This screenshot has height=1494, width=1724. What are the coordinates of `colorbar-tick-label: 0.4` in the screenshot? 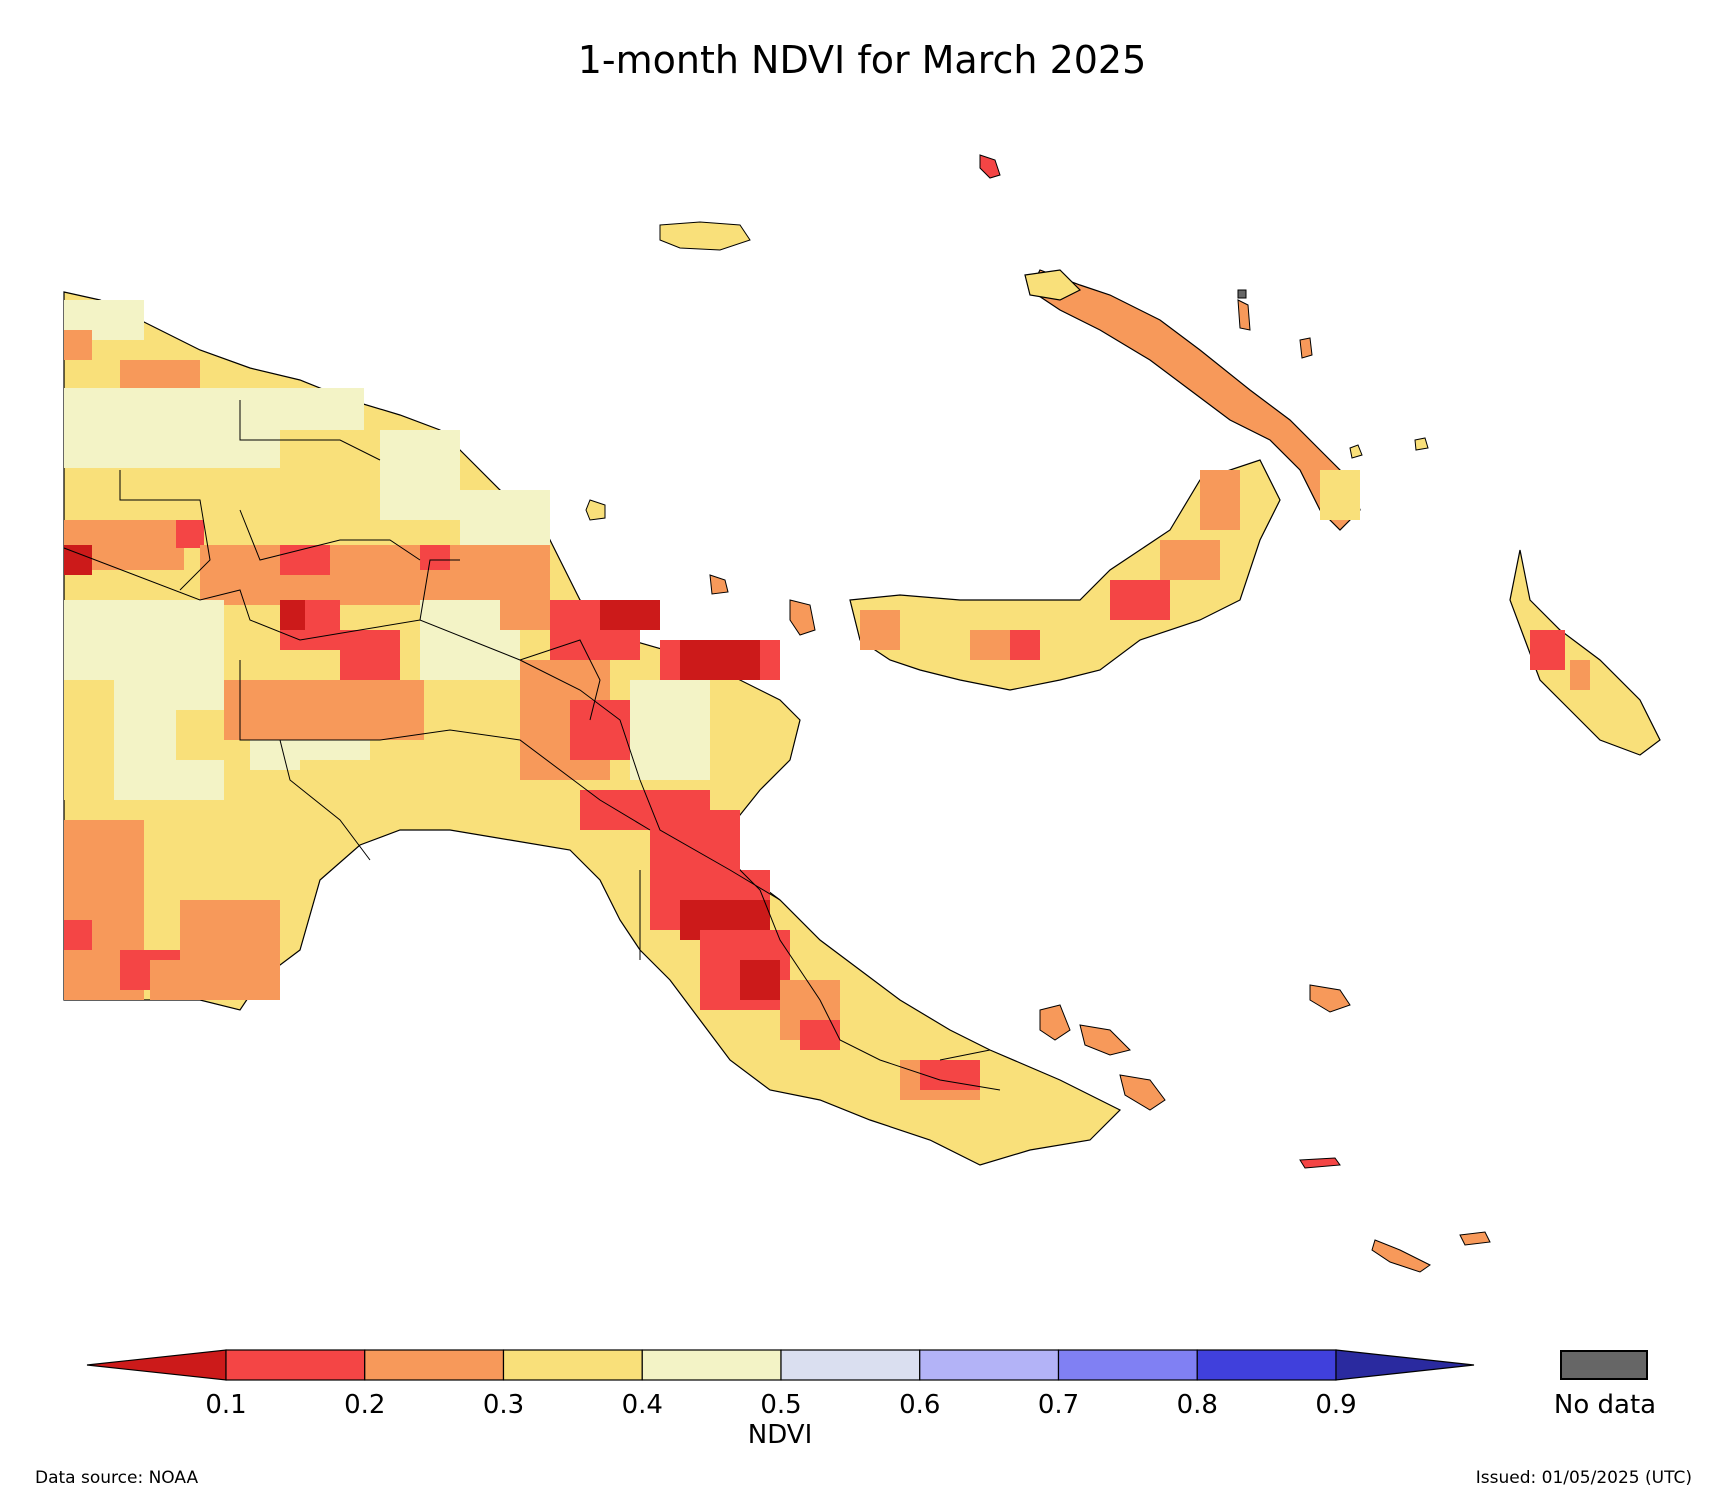 It's located at (642, 1405).